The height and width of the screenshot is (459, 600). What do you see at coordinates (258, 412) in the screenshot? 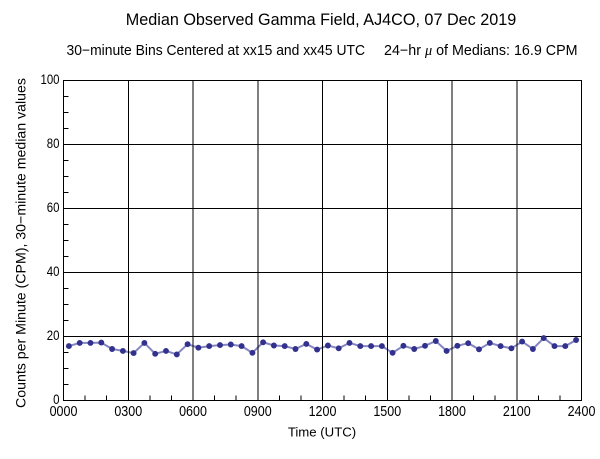
I see `svg-text: 0900` at bounding box center [258, 412].